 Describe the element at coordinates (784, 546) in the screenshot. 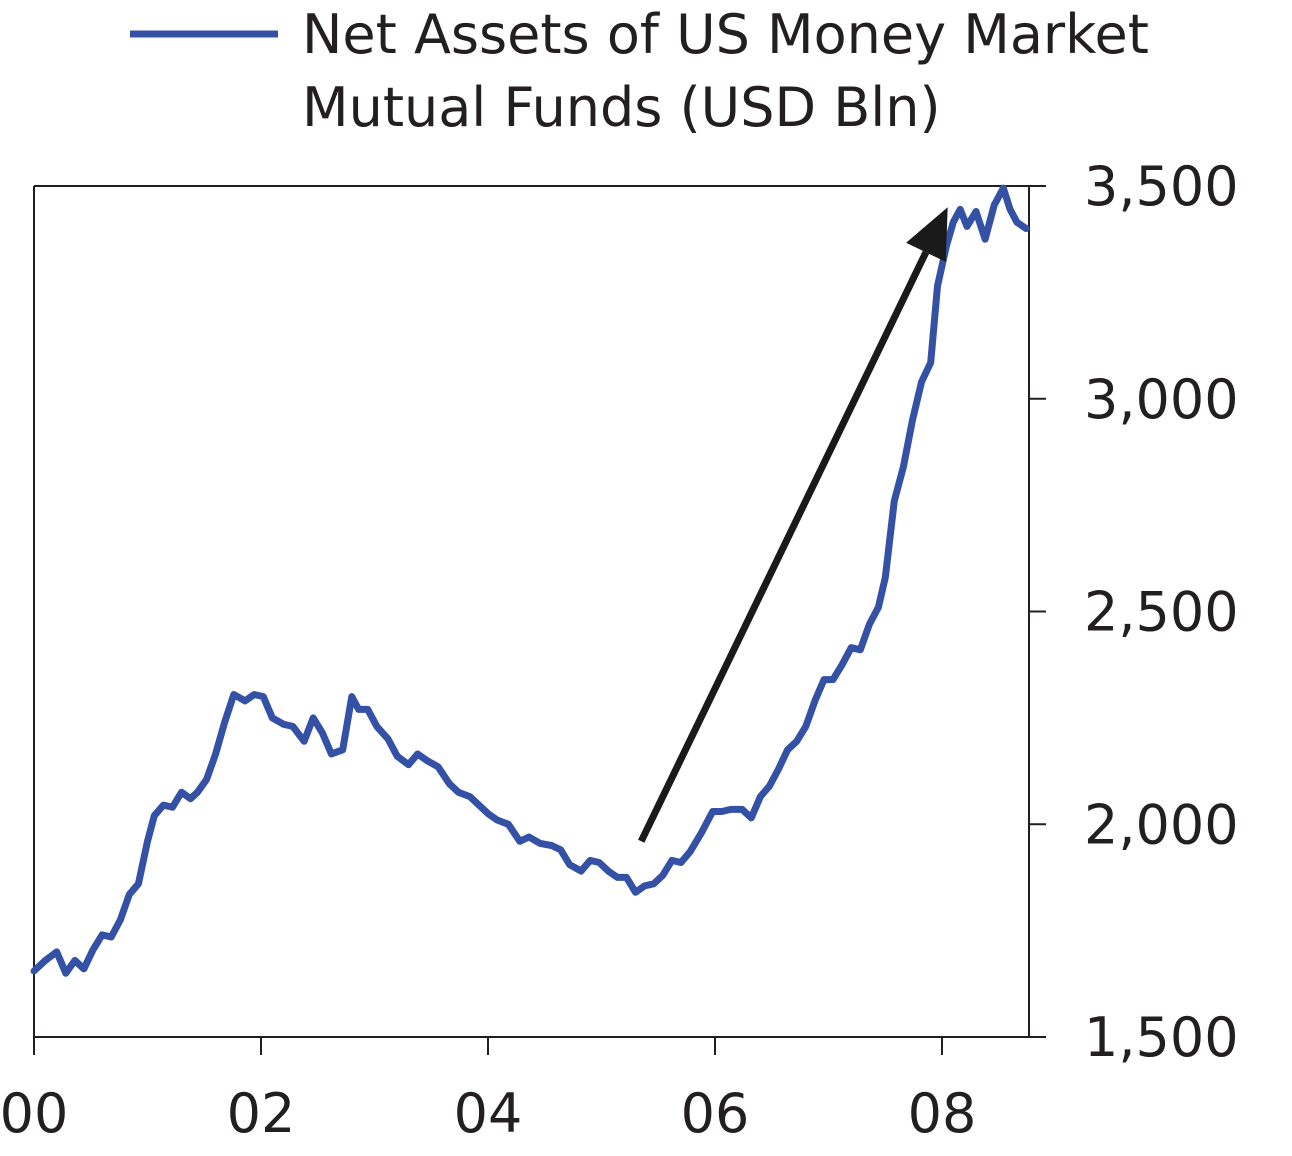

I see `trend-arrow-shaft` at that location.